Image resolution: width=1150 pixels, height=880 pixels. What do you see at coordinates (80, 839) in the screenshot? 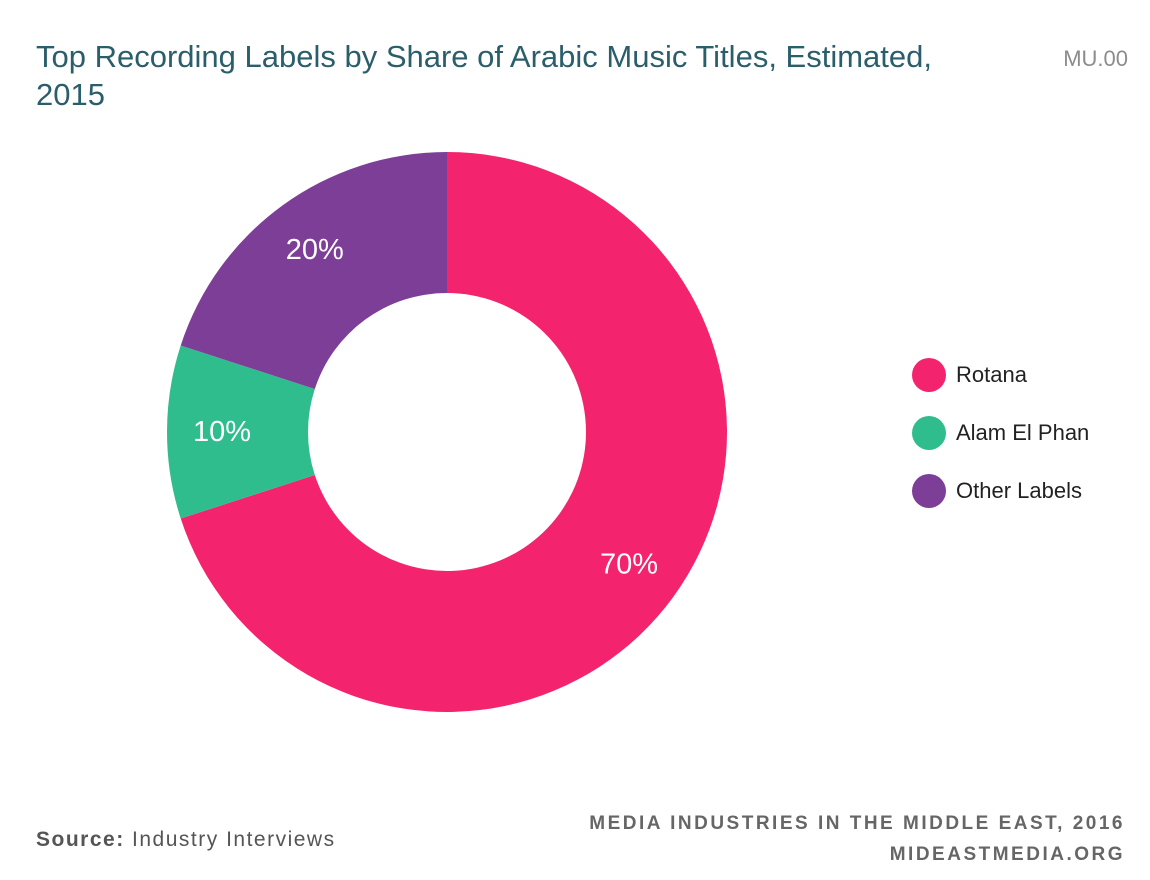
I see `source-key: Source:` at bounding box center [80, 839].